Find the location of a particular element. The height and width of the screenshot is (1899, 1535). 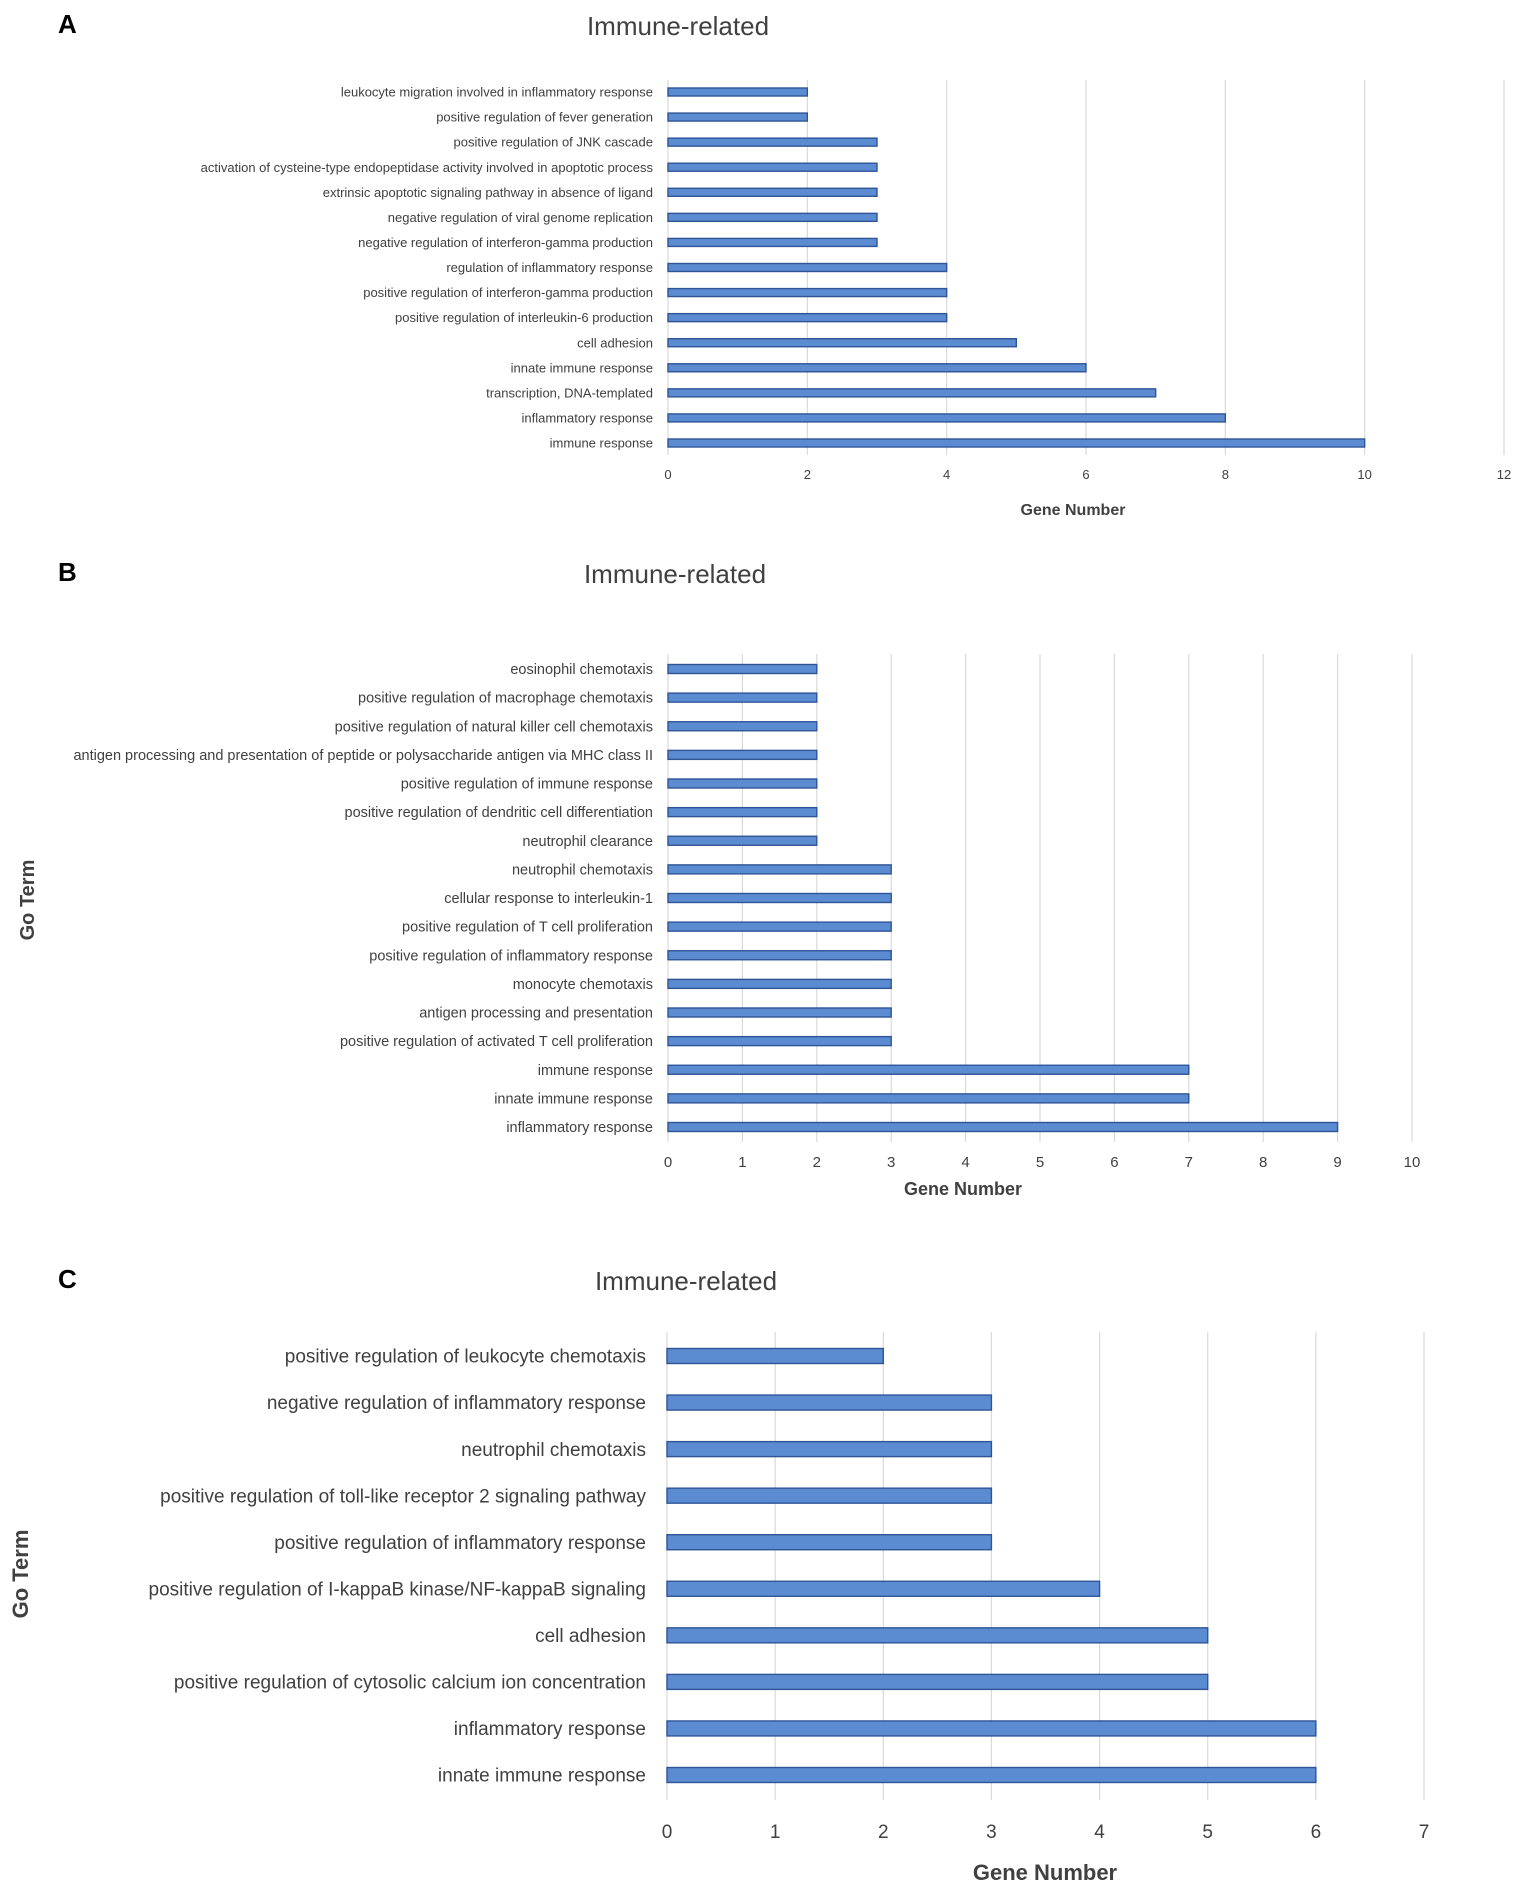

panel-letter-a: A is located at coordinates (67, 24).